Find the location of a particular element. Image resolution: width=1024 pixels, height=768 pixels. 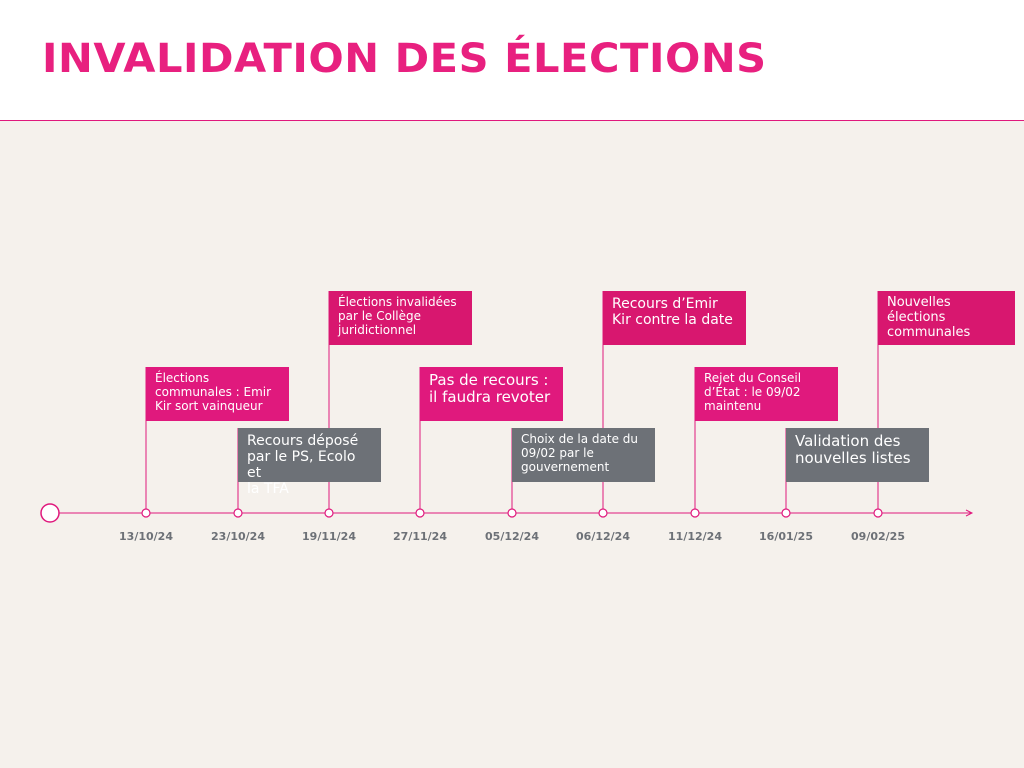

start is located at coordinates (50, 513).